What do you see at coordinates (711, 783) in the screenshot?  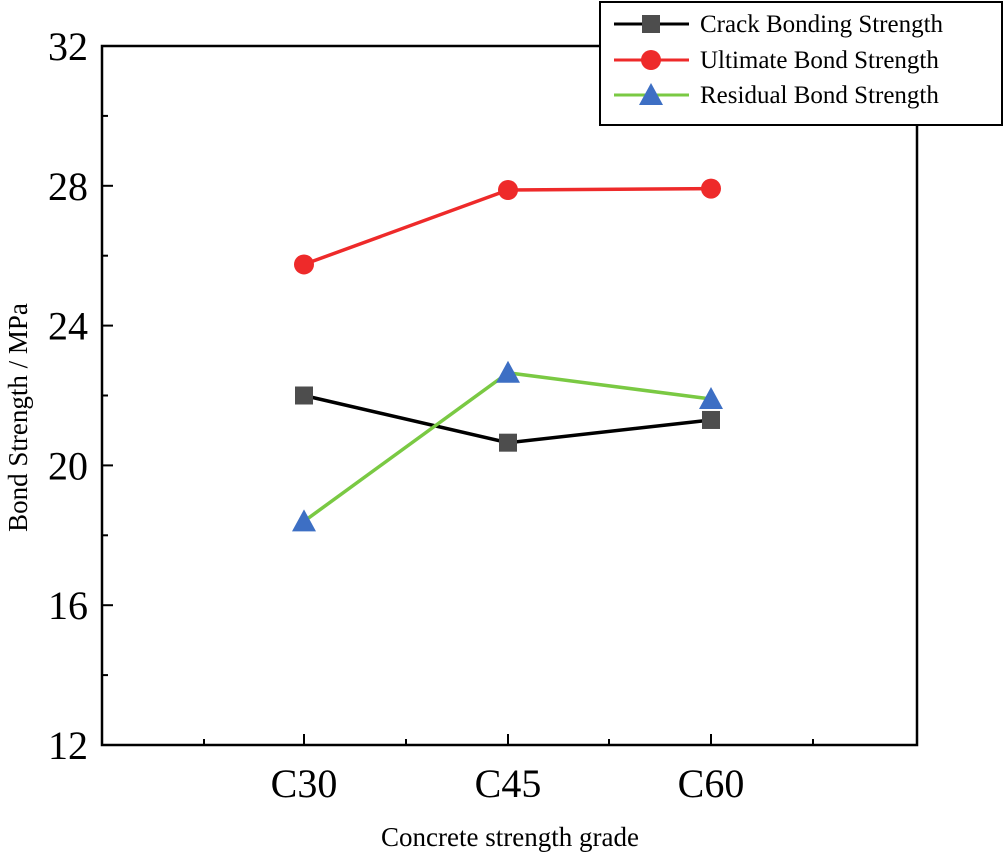 I see `x-tick-label: C60` at bounding box center [711, 783].